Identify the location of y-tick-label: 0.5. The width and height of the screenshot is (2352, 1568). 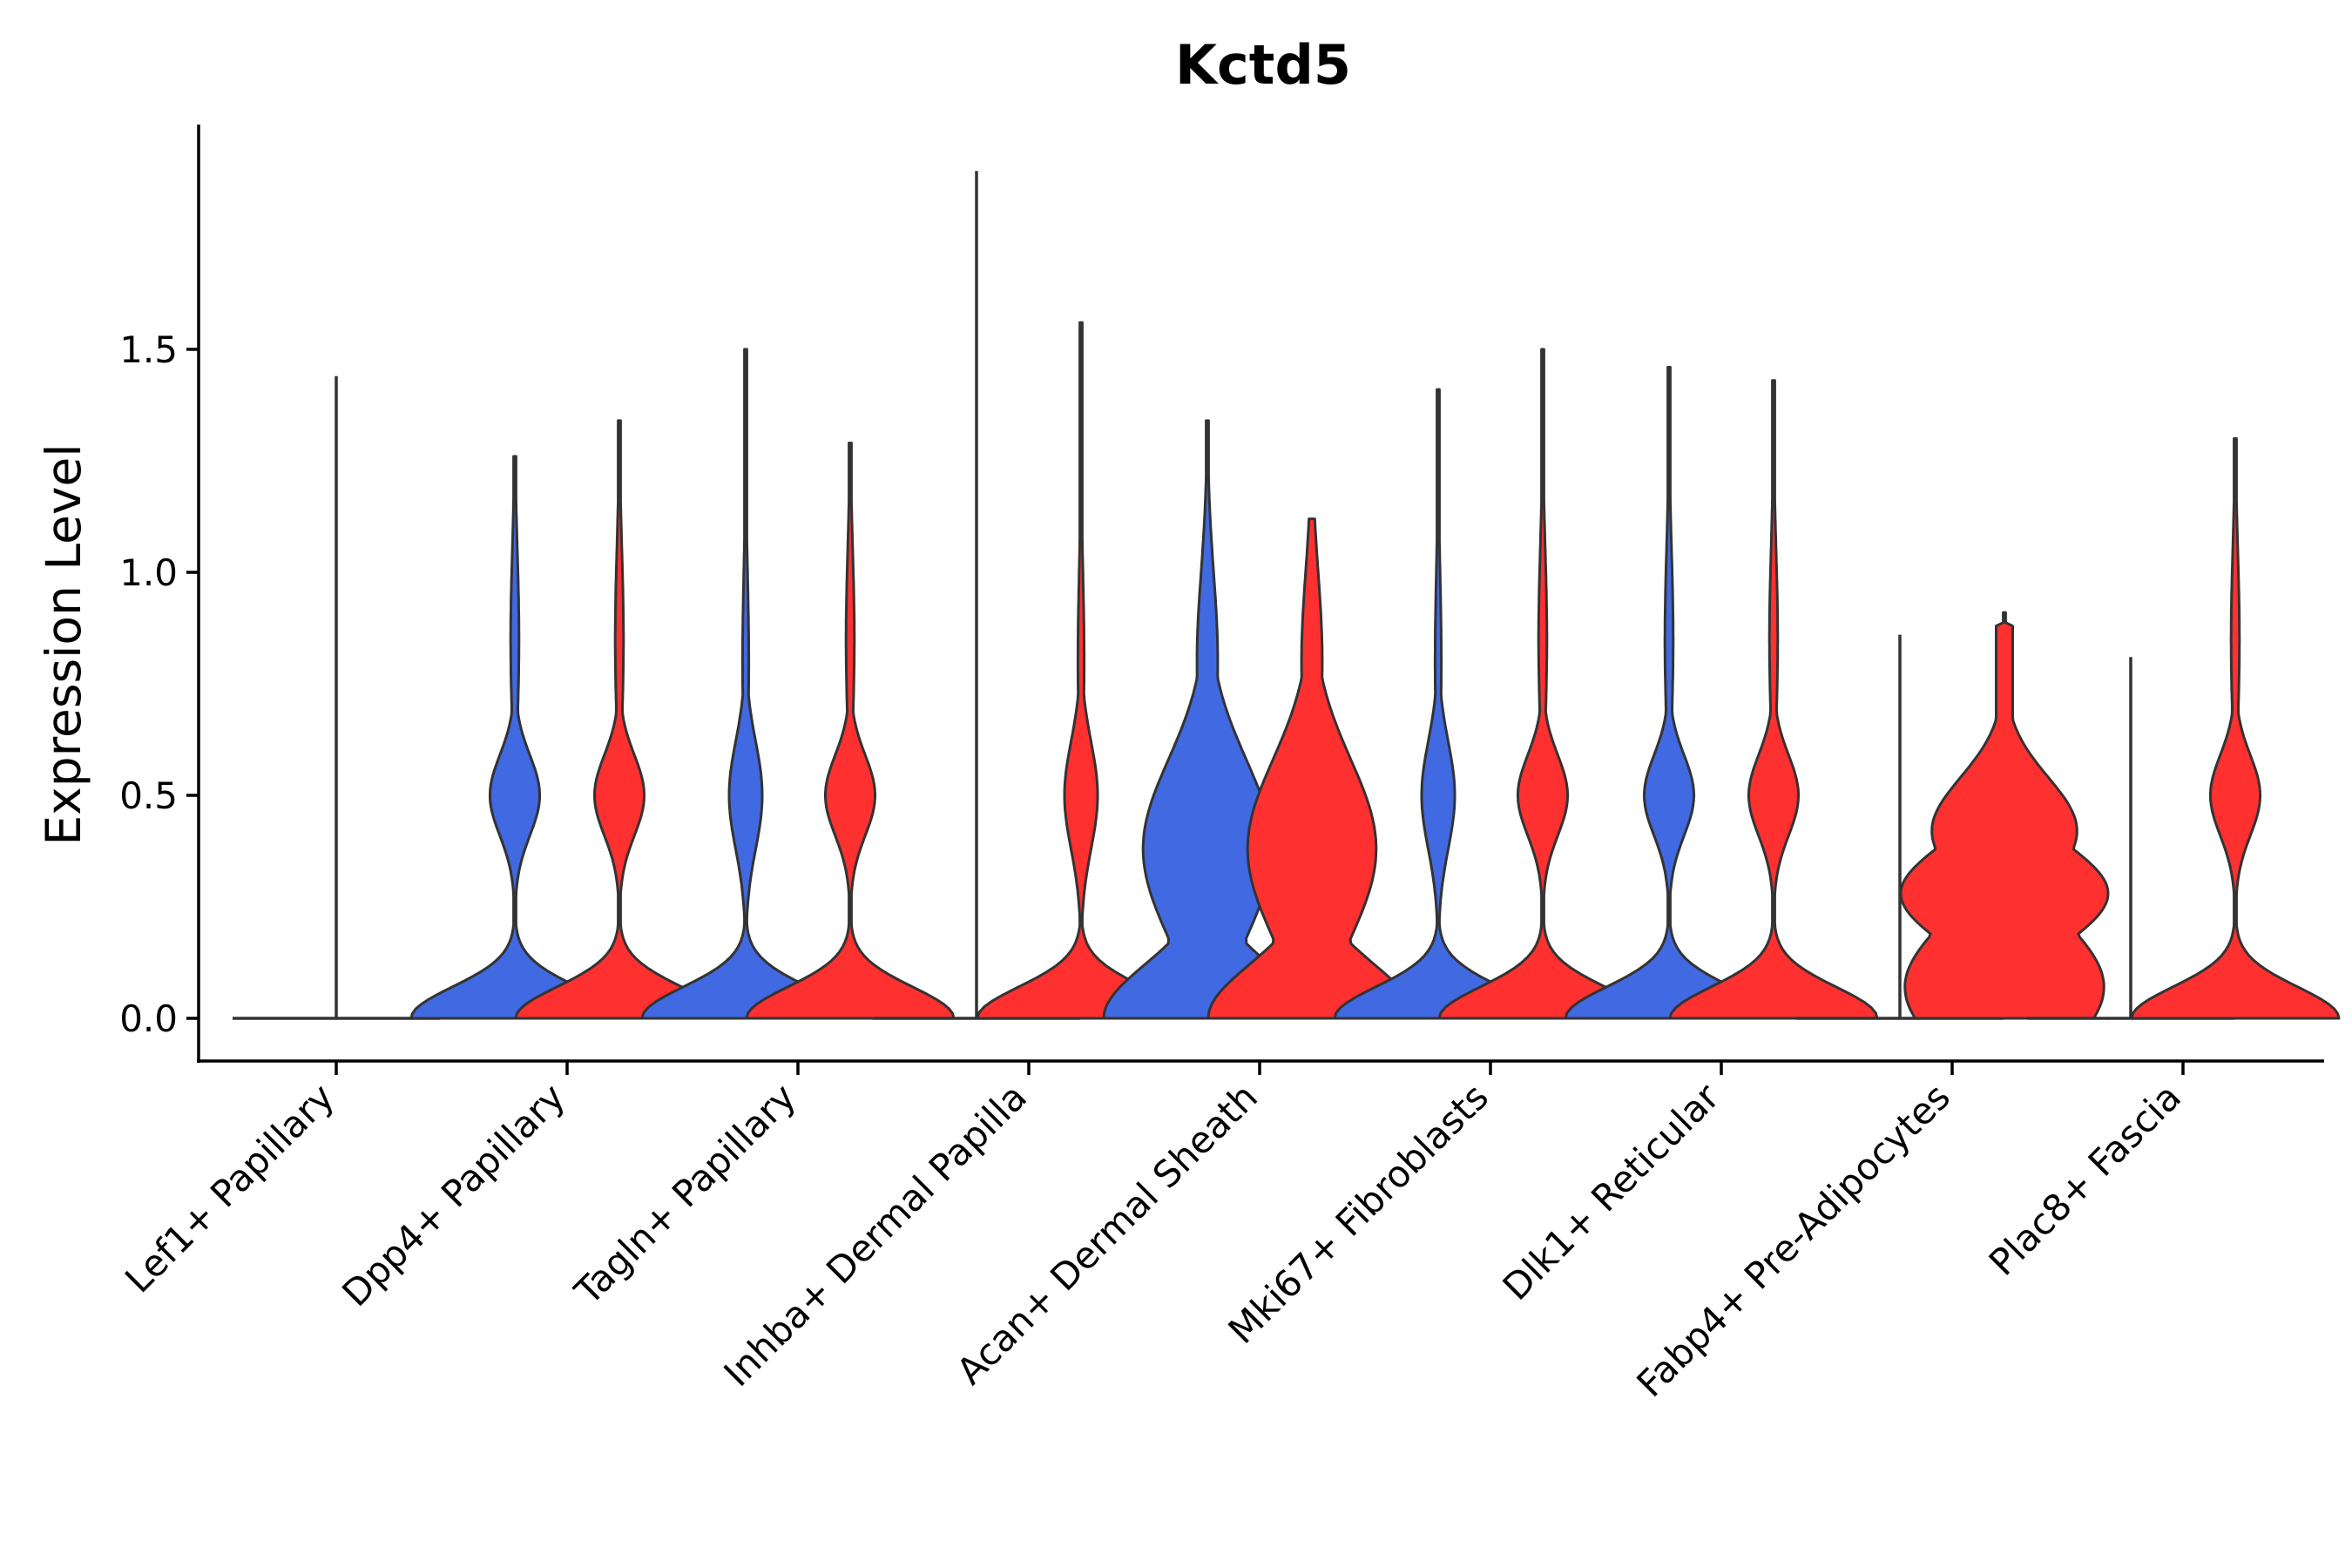
(148, 795).